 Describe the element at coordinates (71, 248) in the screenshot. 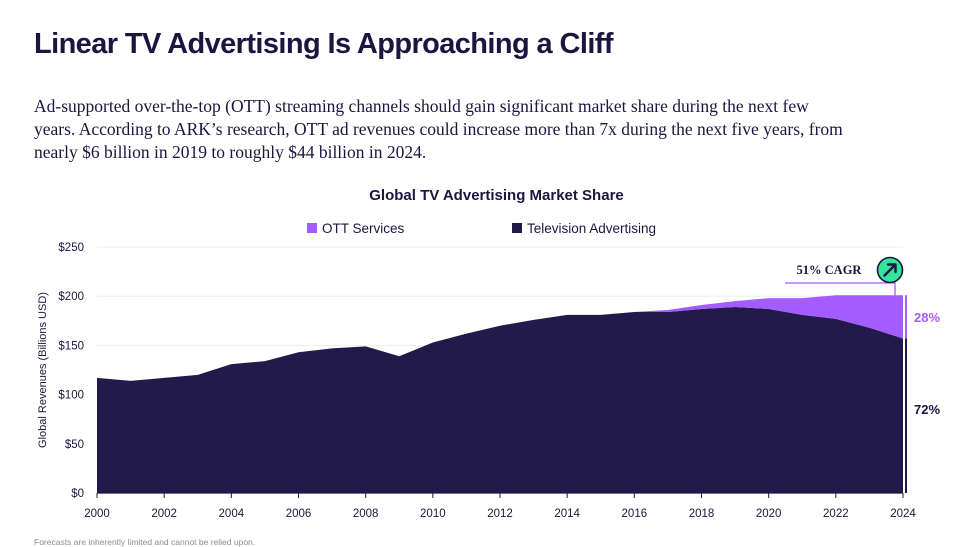

I see `y-tick-label: $250` at that location.